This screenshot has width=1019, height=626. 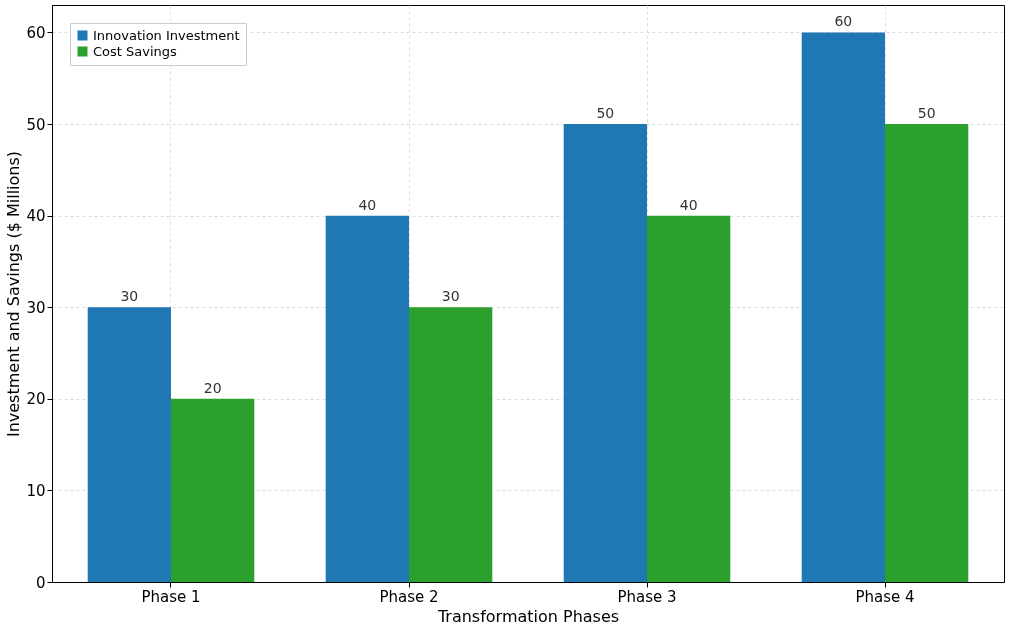 What do you see at coordinates (36, 399) in the screenshot?
I see `y-tick-label: 20` at bounding box center [36, 399].